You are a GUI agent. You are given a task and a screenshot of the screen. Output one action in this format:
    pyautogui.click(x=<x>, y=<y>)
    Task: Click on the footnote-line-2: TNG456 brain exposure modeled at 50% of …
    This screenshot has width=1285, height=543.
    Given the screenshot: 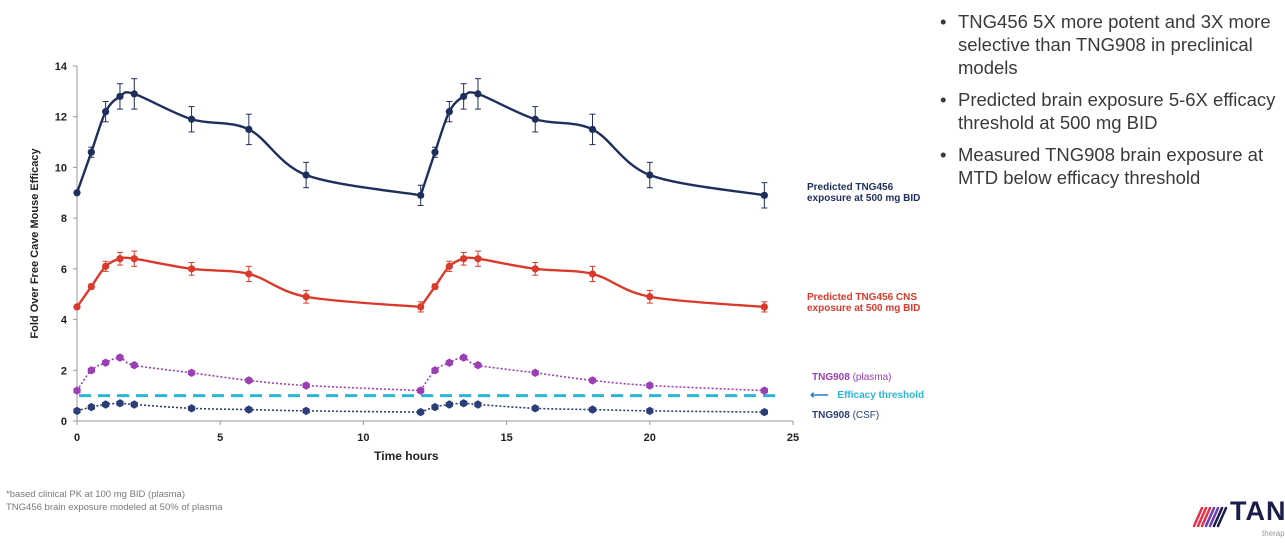 What is the action you would take?
    pyautogui.click(x=114, y=507)
    